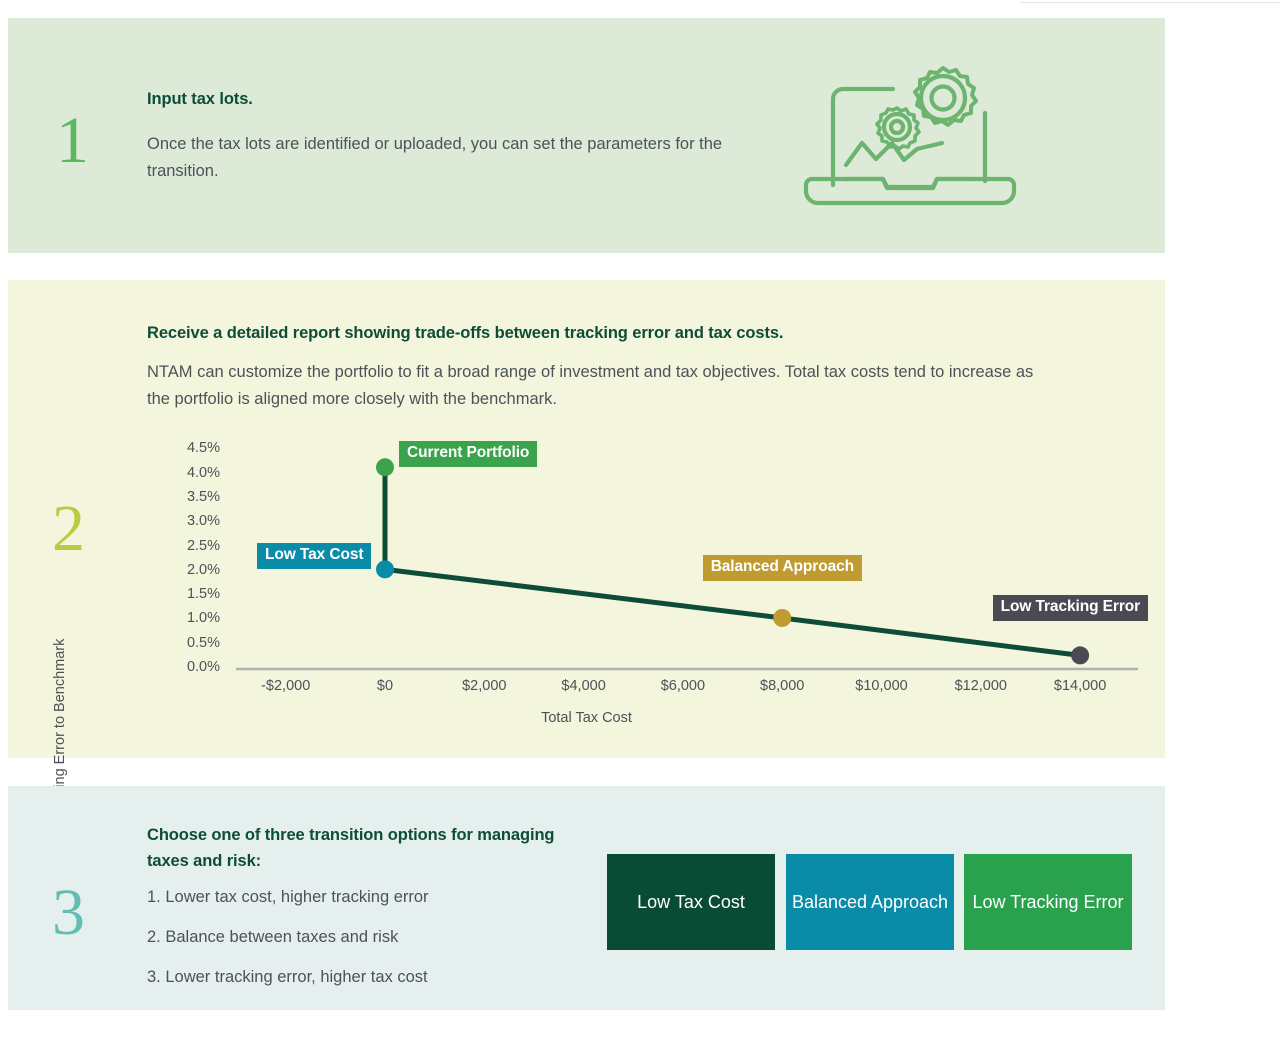 The image size is (1280, 1050). I want to click on chart-series-line, so click(732, 561).